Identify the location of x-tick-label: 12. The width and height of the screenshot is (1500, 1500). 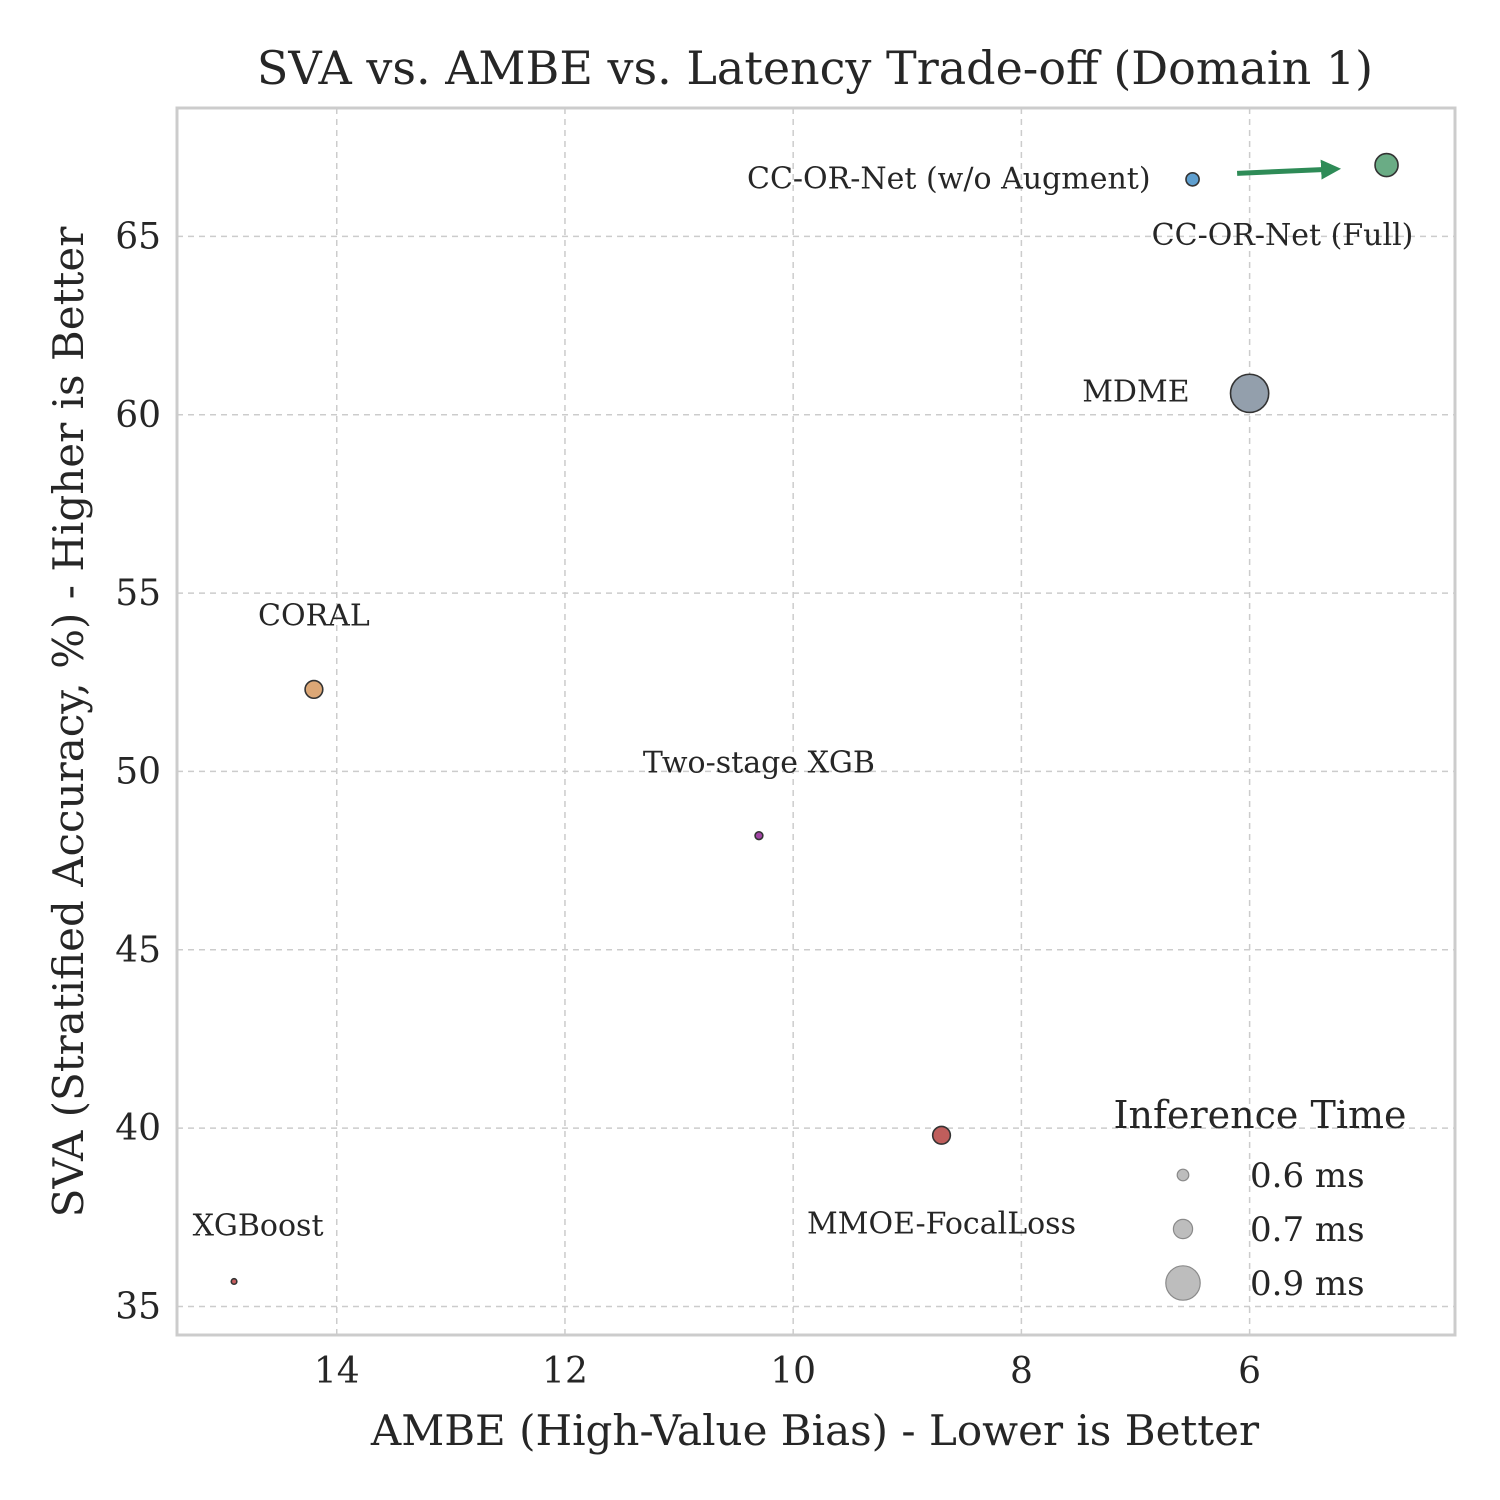
(565, 1371).